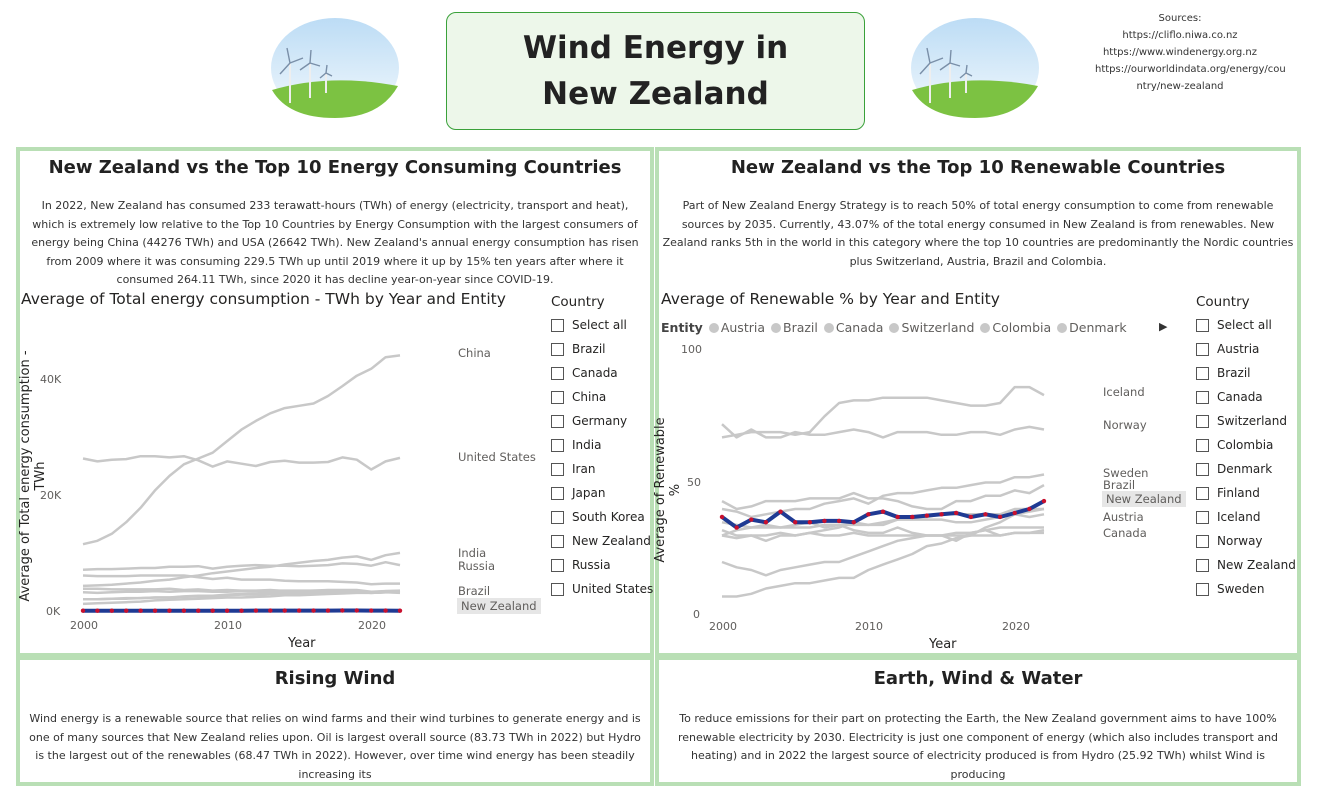 The height and width of the screenshot is (786, 1317). I want to click on slicer-checkbox-item: Brazil, so click(1223, 373).